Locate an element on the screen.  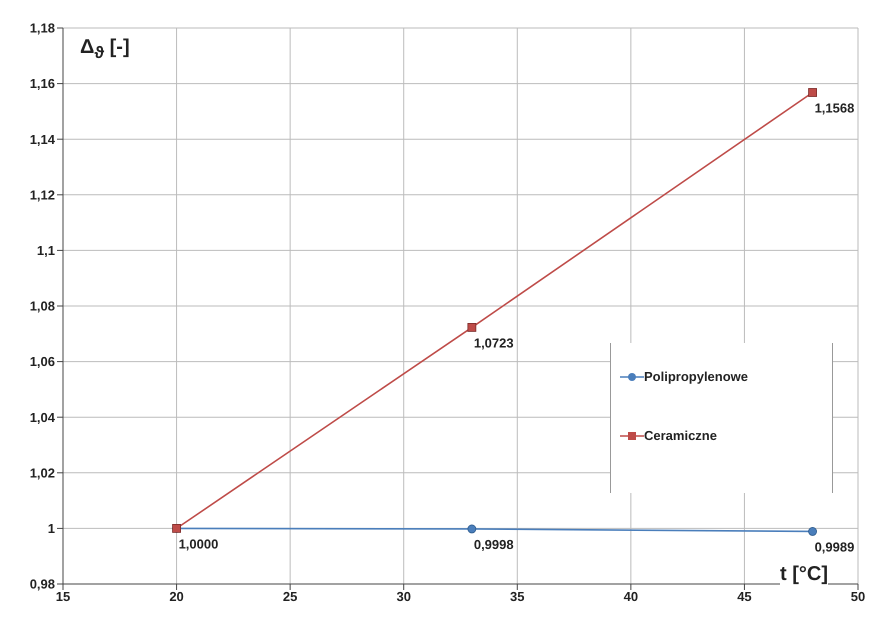
x-tick-label: 45 is located at coordinates (744, 596).